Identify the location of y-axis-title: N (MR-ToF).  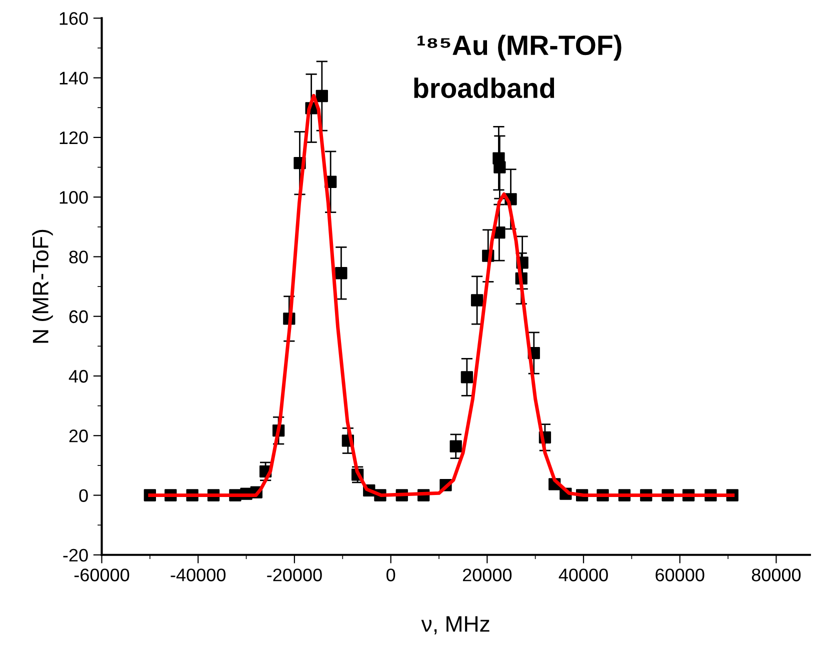
(42, 286).